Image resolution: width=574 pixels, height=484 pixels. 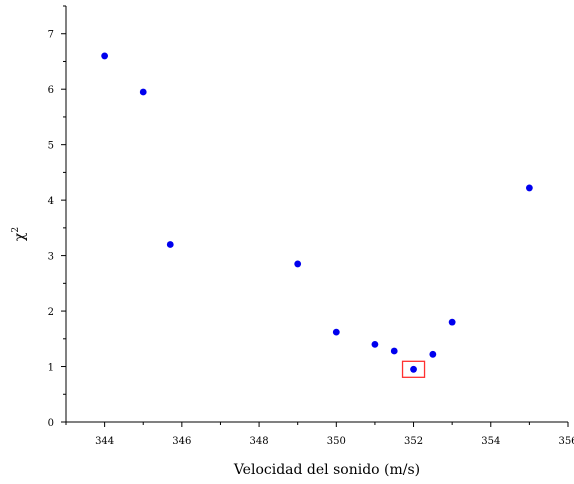 I want to click on y-tick-label: 0, so click(x=51, y=423).